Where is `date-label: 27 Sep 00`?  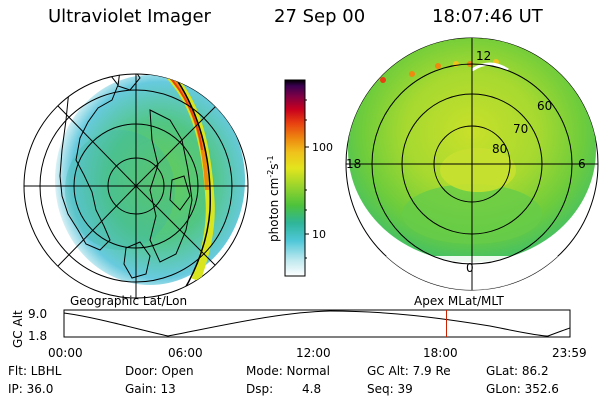
date-label: 27 Sep 00 is located at coordinates (320, 16).